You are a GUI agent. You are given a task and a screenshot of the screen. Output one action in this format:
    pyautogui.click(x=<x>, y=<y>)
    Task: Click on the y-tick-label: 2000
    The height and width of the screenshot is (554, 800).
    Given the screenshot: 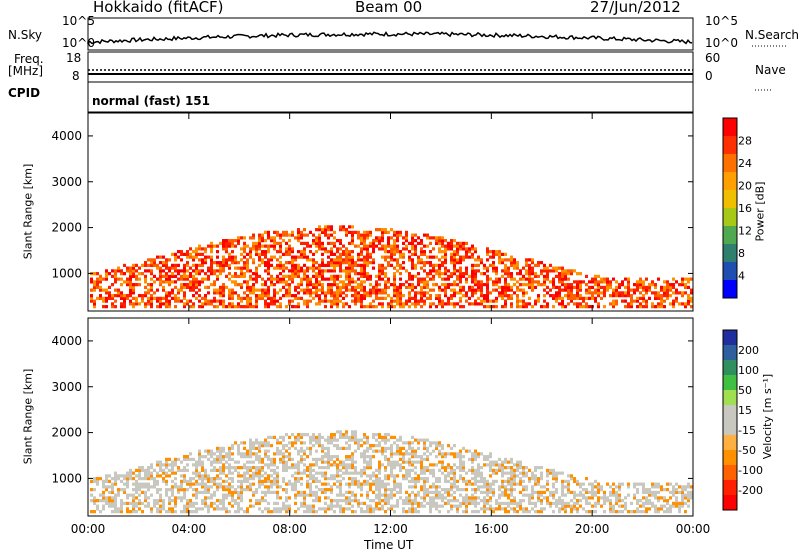 What is the action you would take?
    pyautogui.click(x=66, y=228)
    